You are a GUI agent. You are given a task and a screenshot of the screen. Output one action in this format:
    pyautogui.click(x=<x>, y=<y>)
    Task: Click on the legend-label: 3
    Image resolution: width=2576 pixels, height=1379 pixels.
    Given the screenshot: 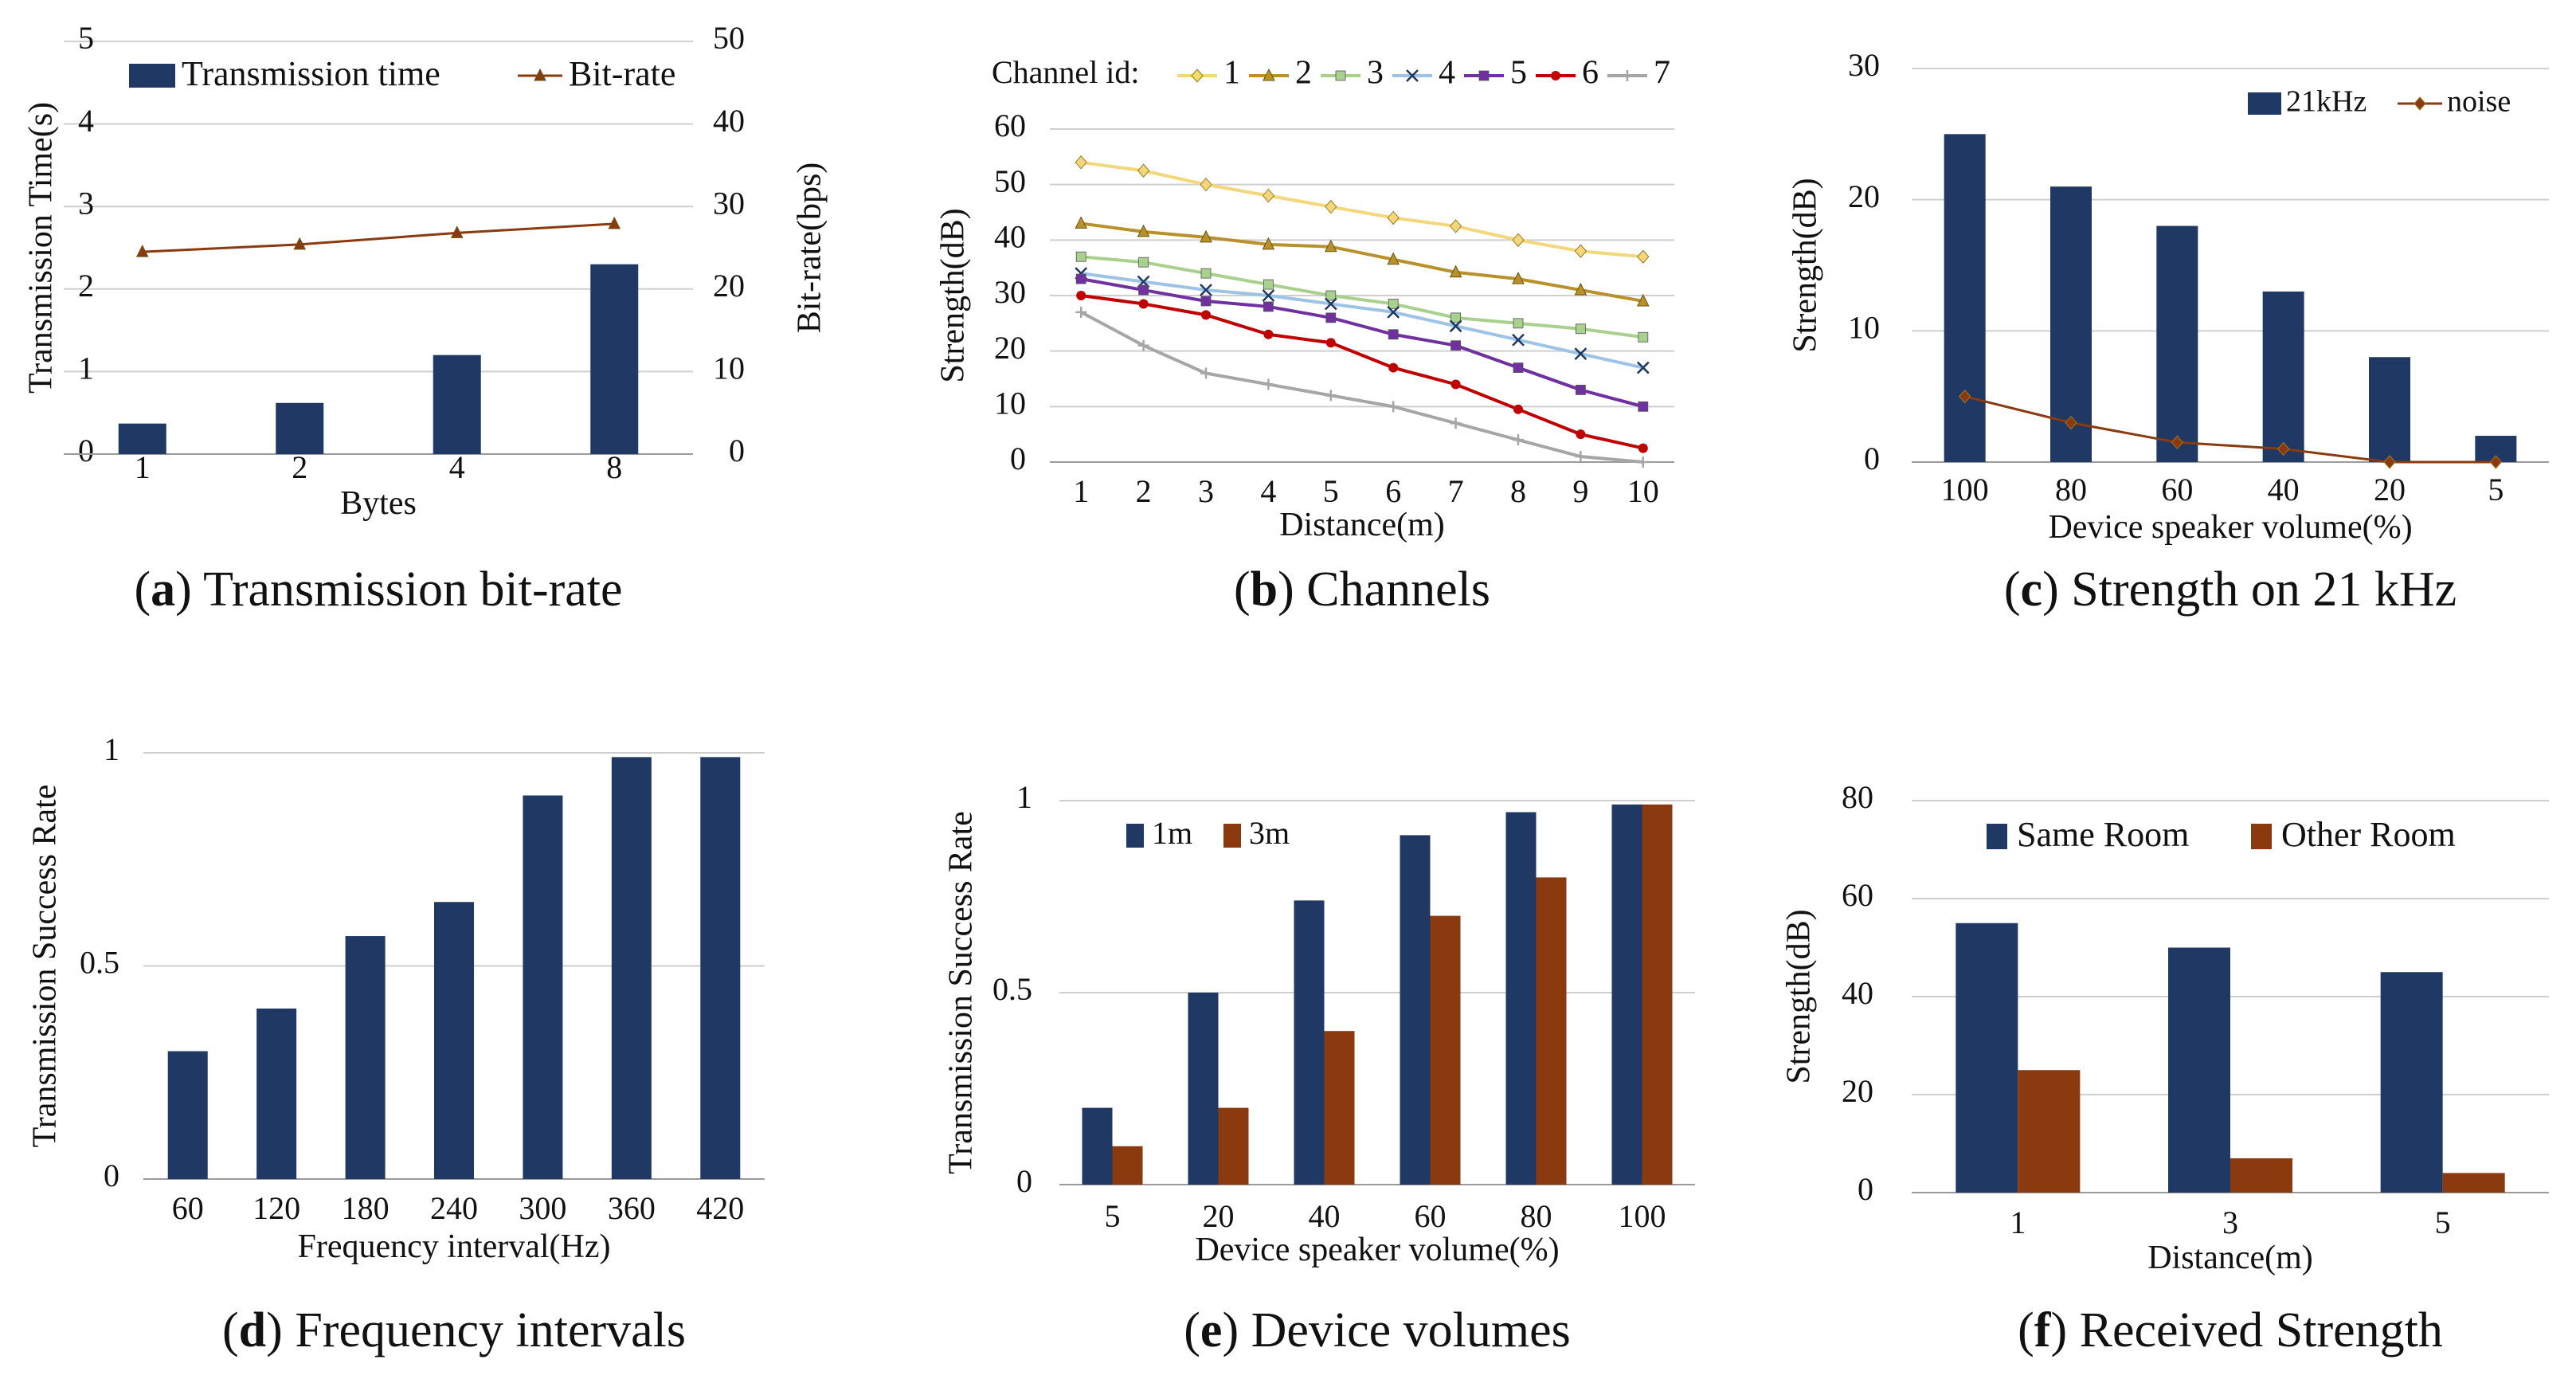 What is the action you would take?
    pyautogui.click(x=1375, y=73)
    